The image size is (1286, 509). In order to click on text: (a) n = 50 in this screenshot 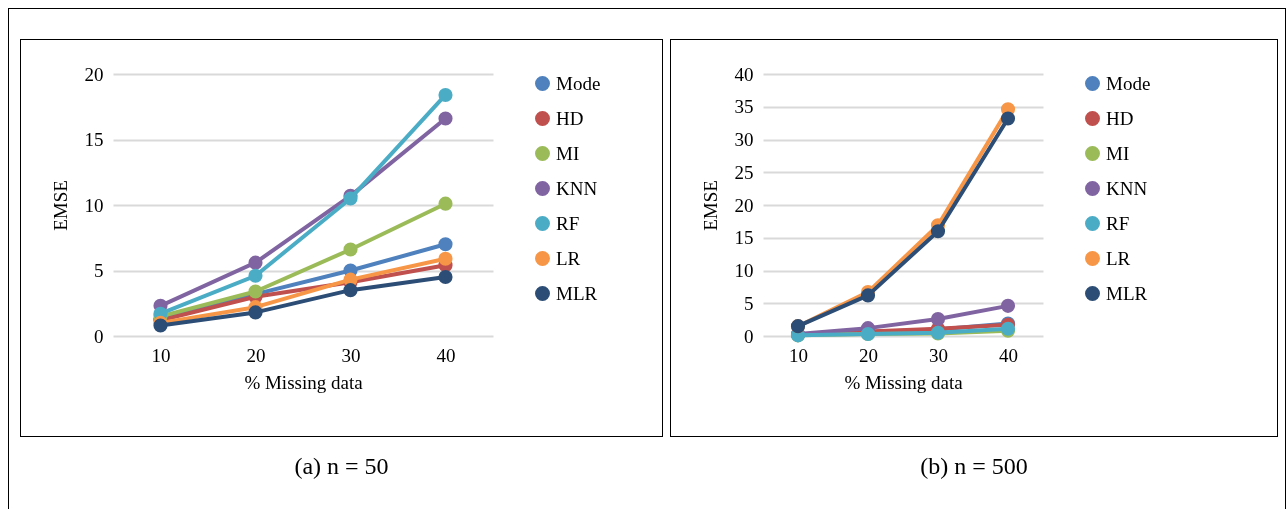, I will do `click(341, 466)`.